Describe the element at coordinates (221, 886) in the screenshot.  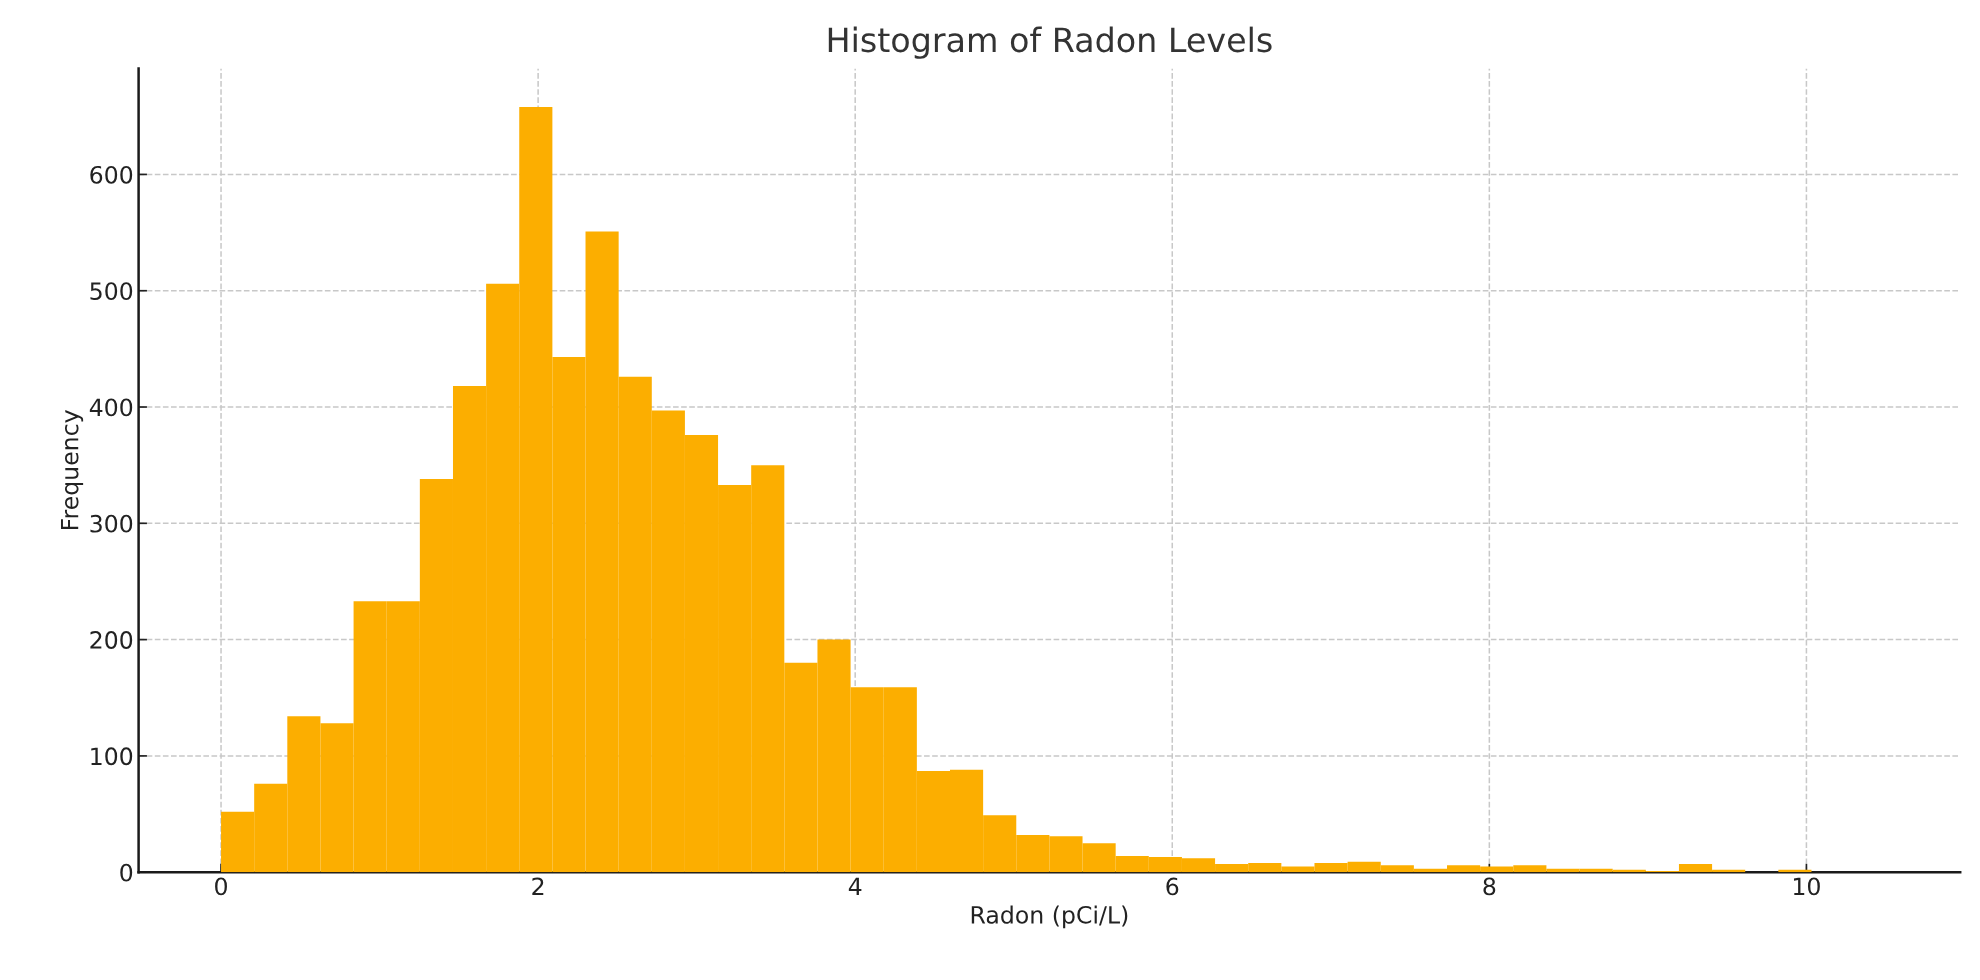
I see `x-tick-label: 0` at that location.